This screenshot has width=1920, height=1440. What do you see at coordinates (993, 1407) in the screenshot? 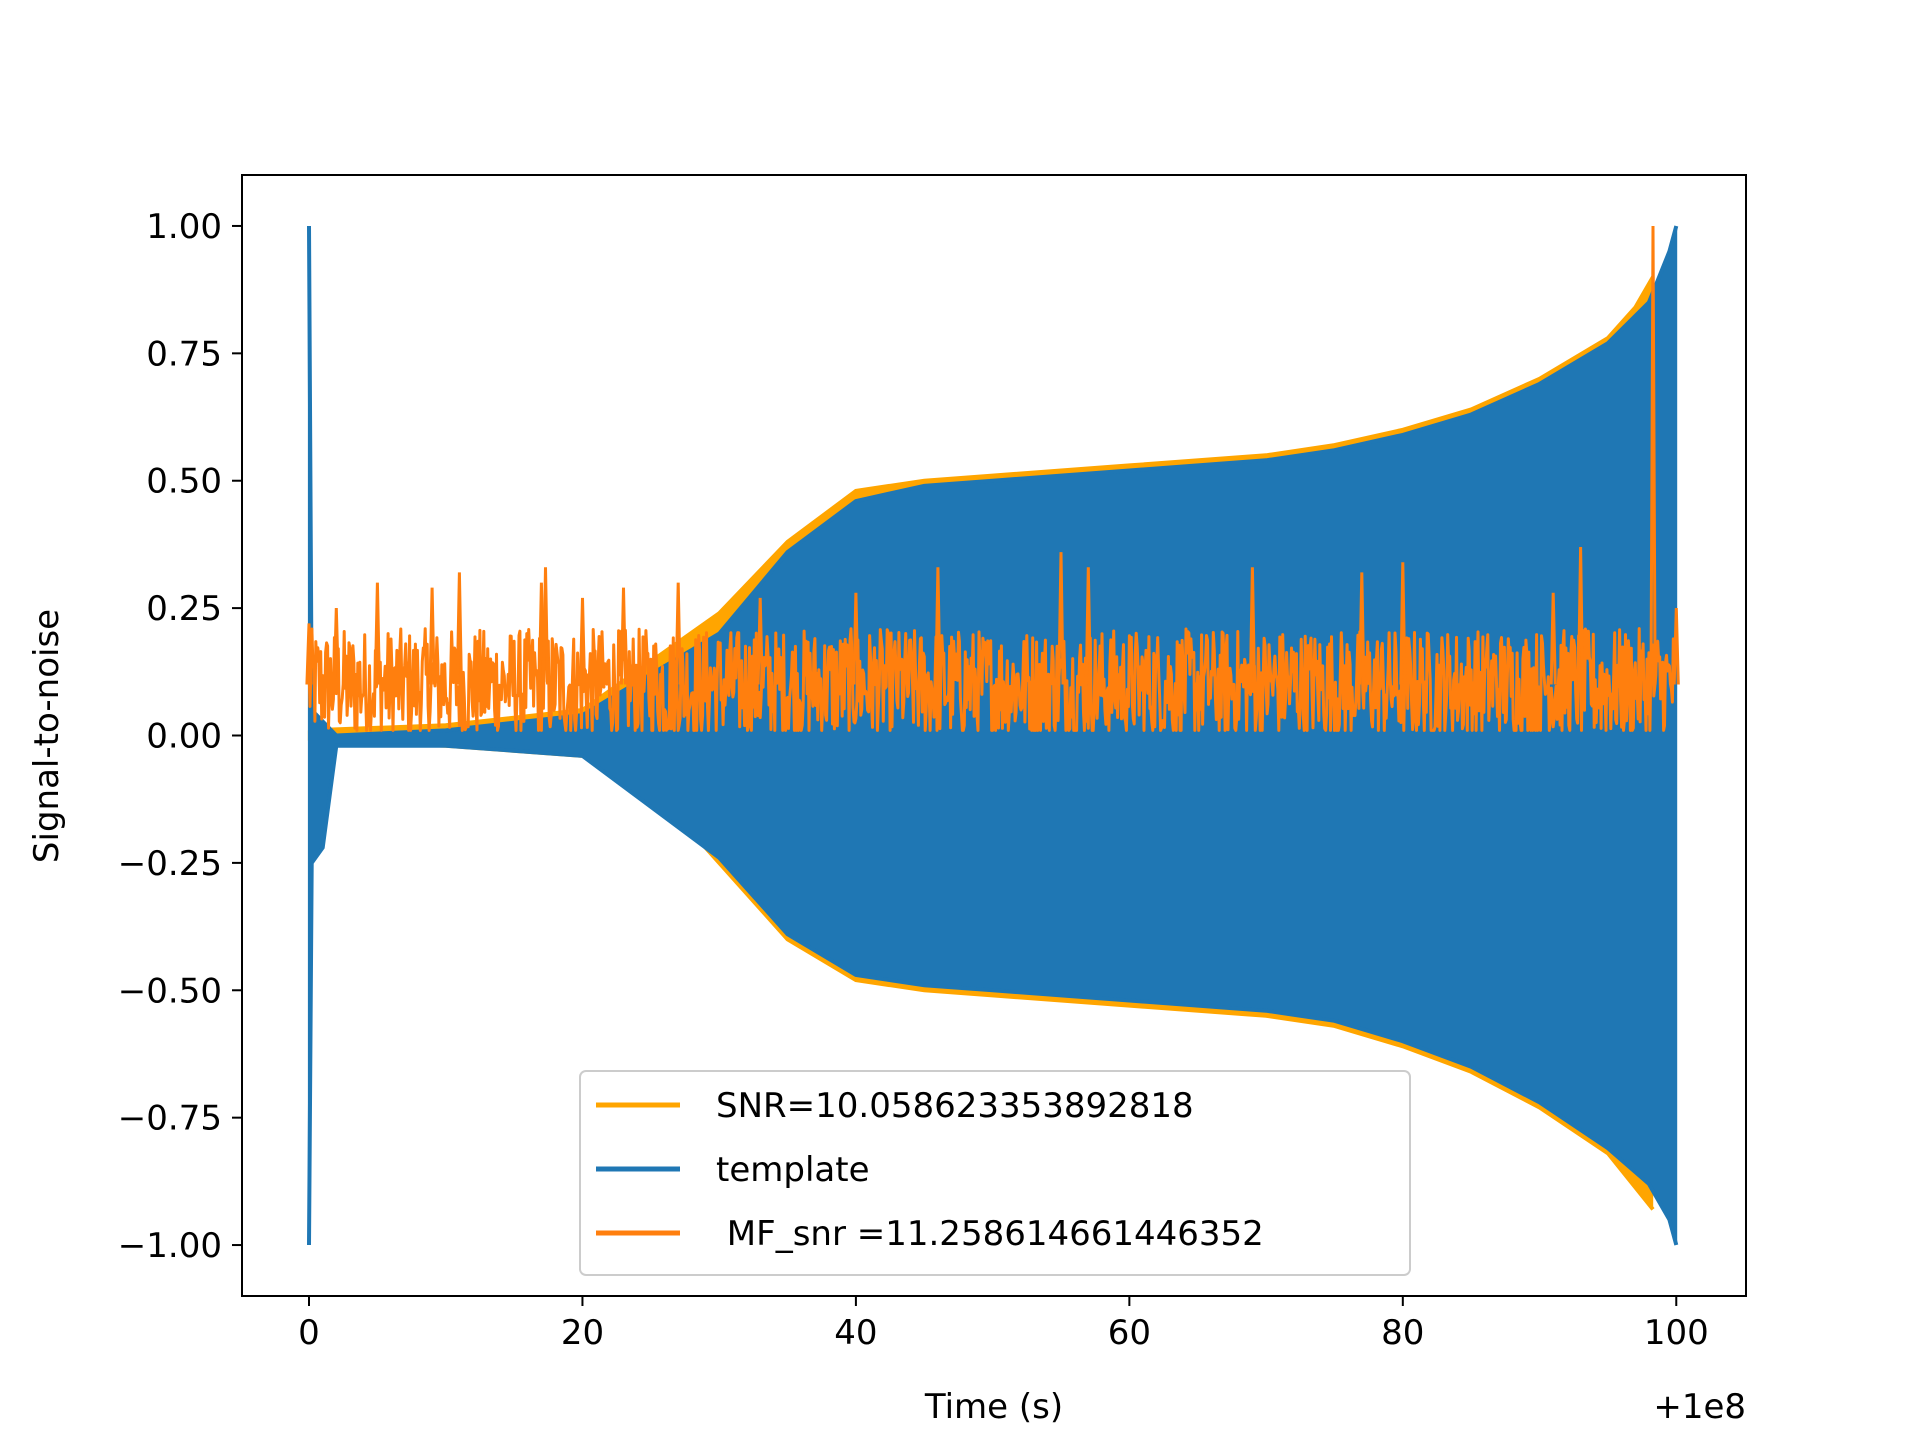
I see `x-axis-label: Time (s)` at bounding box center [993, 1407].